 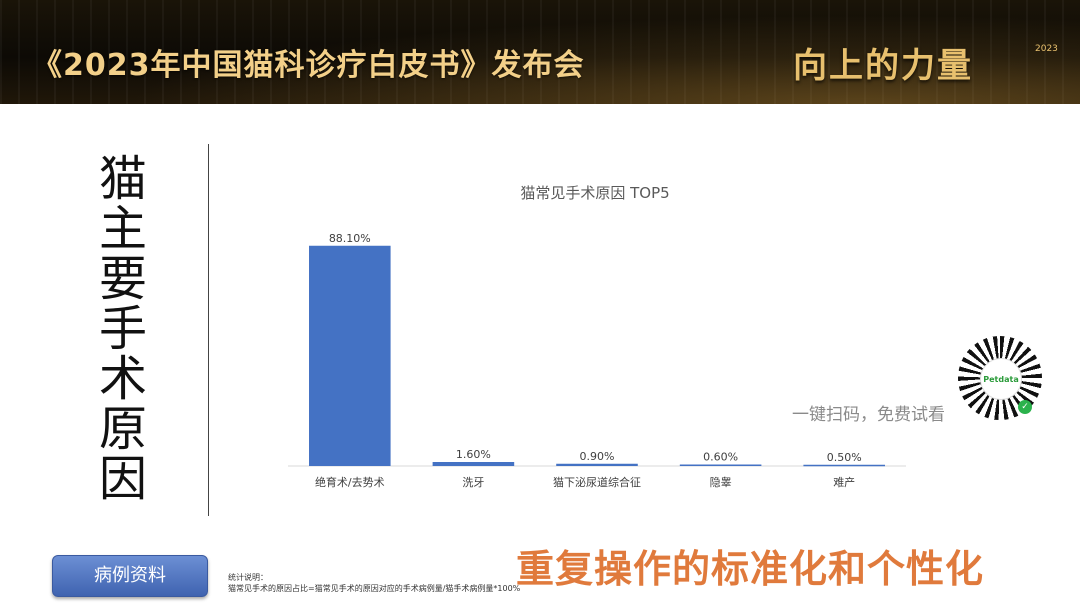 What do you see at coordinates (868, 415) in the screenshot?
I see `scan-caption: 一键扫码，免费试看` at bounding box center [868, 415].